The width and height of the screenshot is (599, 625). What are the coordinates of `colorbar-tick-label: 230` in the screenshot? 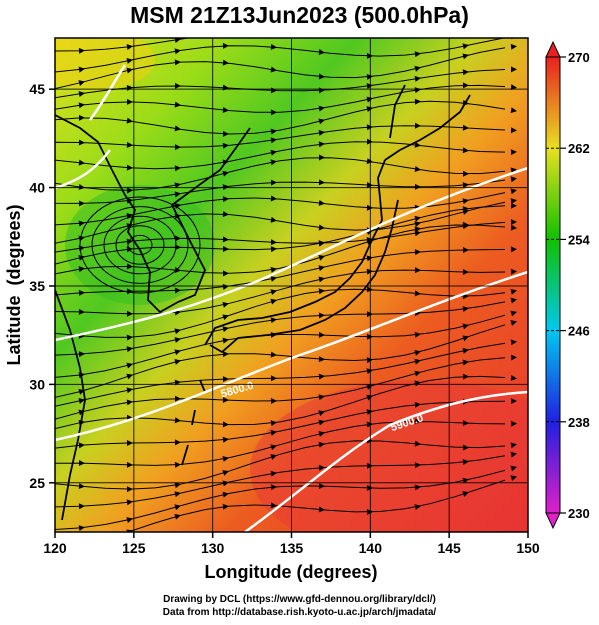 It's located at (579, 513).